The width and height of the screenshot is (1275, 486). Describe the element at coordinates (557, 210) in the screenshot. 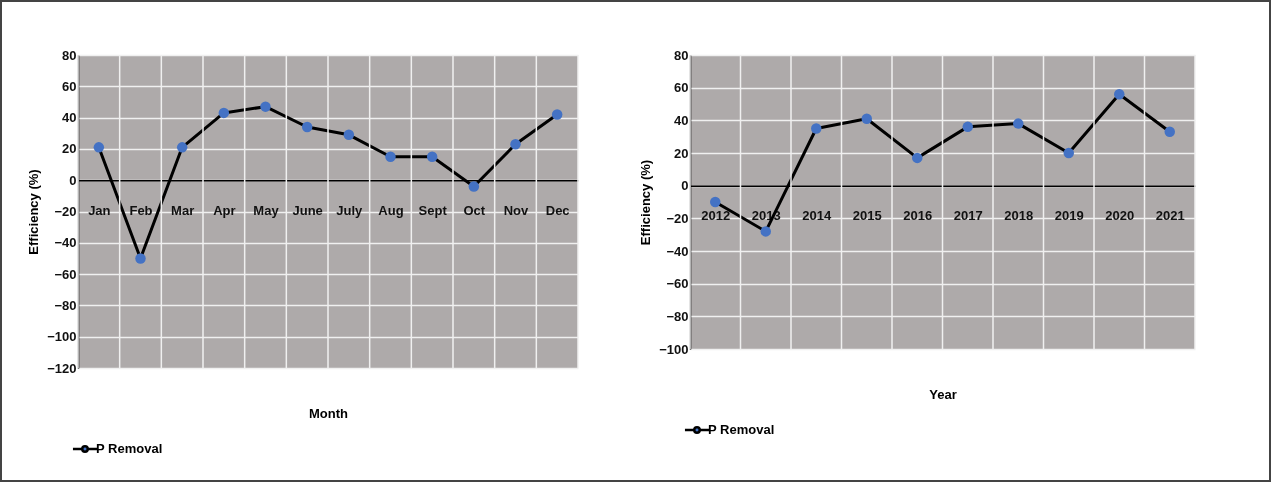

I see `x-tick-label: Dec` at that location.